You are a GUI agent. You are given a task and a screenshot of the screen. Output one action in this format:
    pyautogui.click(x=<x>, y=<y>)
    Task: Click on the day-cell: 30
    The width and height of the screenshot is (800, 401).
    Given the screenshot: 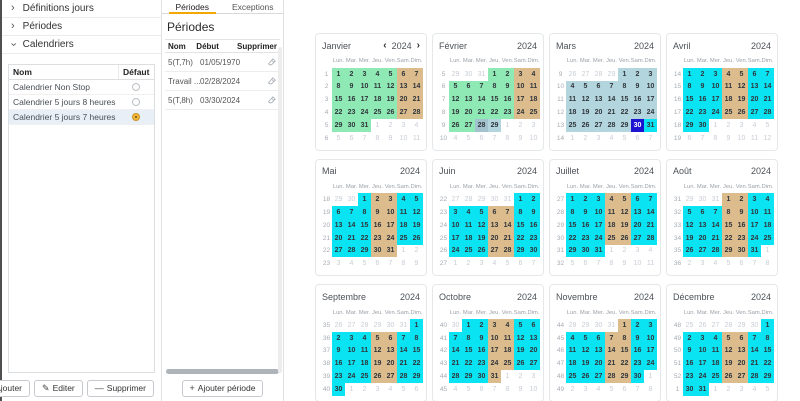 What is the action you would take?
    pyautogui.click(x=481, y=376)
    